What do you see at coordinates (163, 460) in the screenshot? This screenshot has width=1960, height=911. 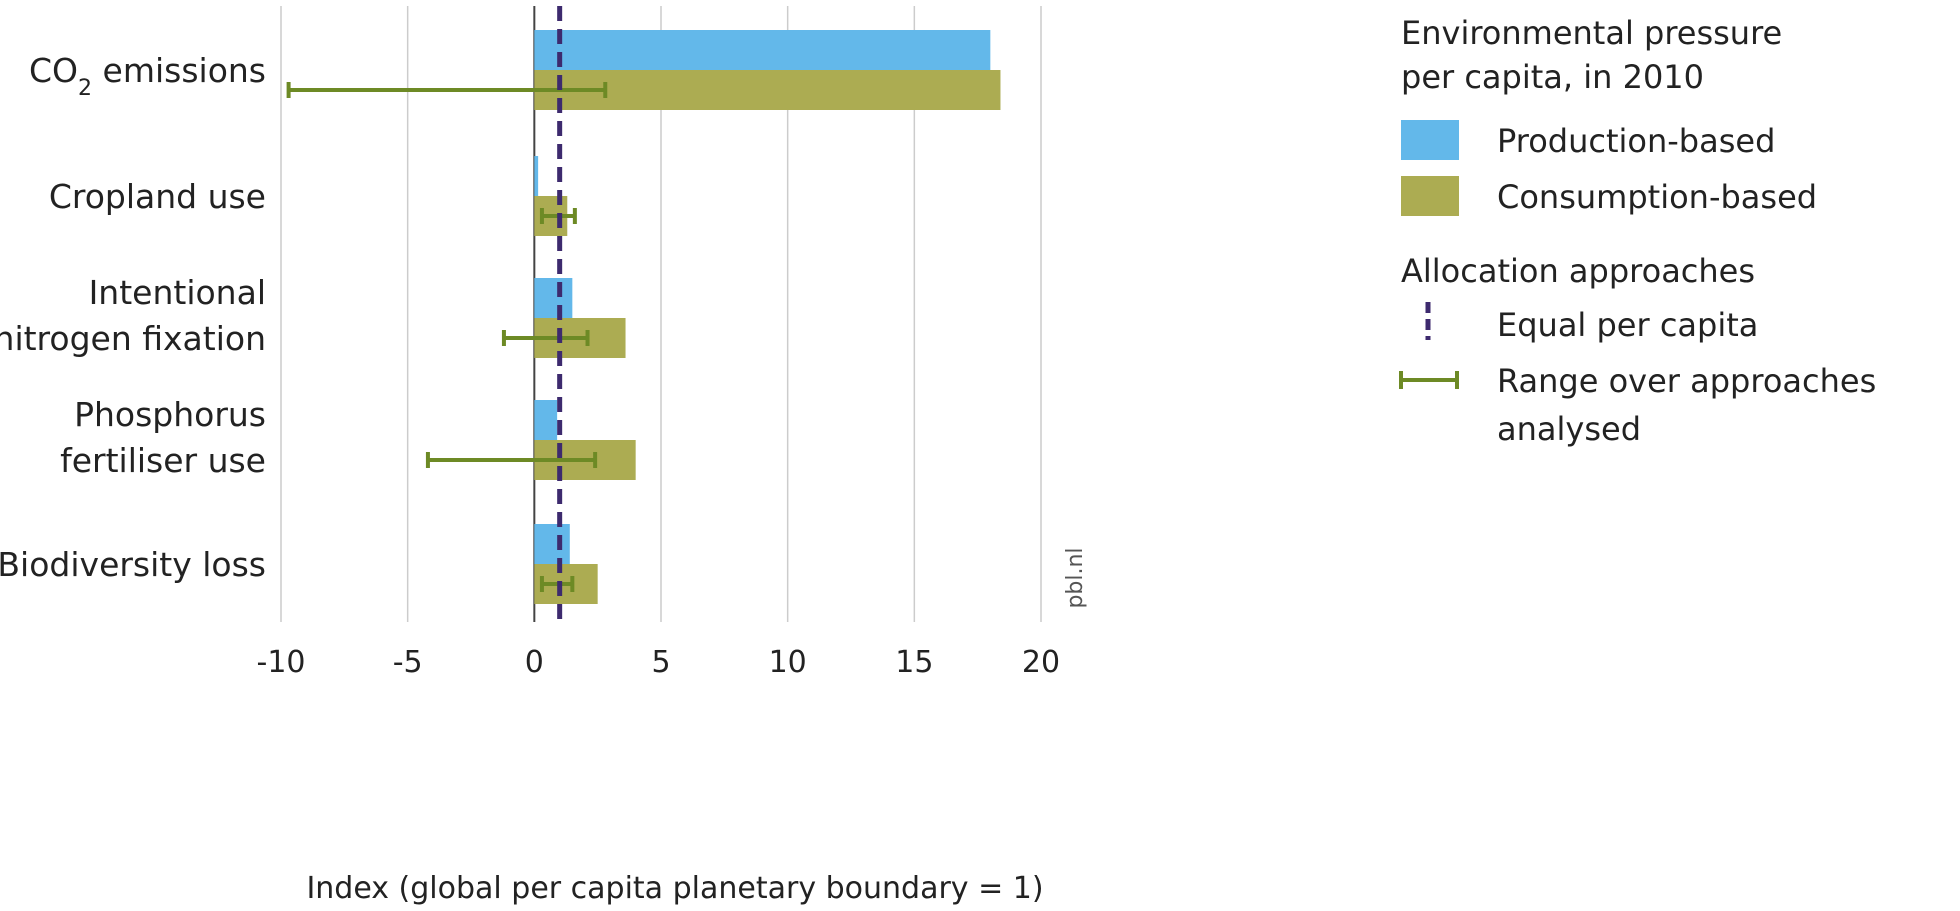 I see `category-label: fertiliser use` at bounding box center [163, 460].